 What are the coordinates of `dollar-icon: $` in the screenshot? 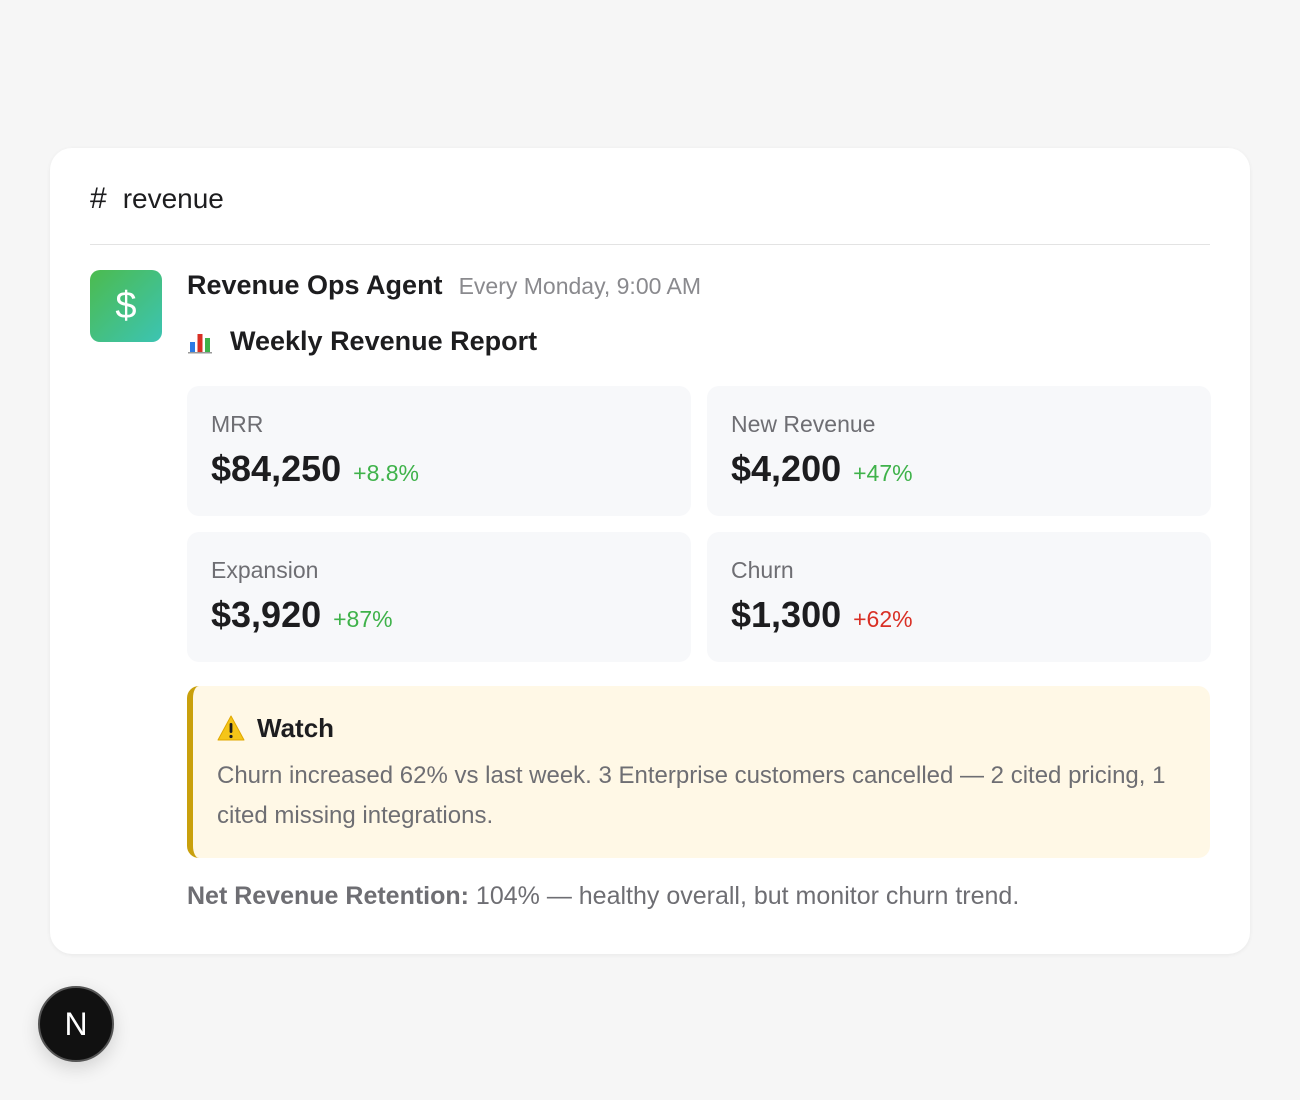 It's located at (126, 305).